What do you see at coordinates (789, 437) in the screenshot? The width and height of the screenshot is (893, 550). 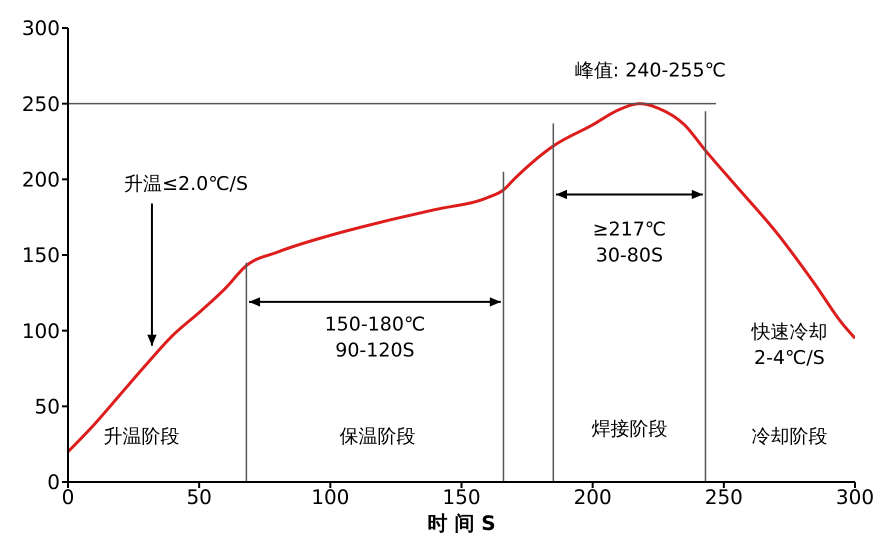 I see `annotation: 冷却阶段` at bounding box center [789, 437].